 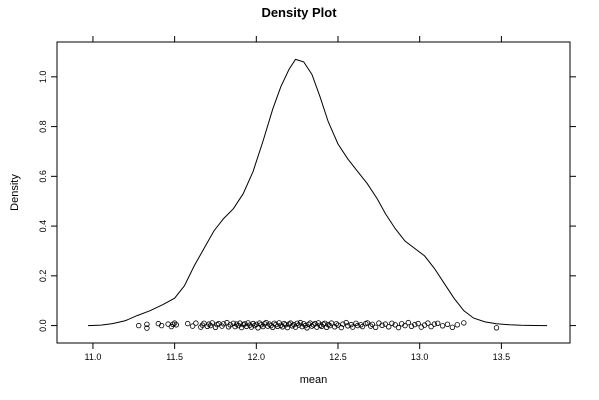 What do you see at coordinates (420, 357) in the screenshot?
I see `x-tick-label: 13.0` at bounding box center [420, 357].